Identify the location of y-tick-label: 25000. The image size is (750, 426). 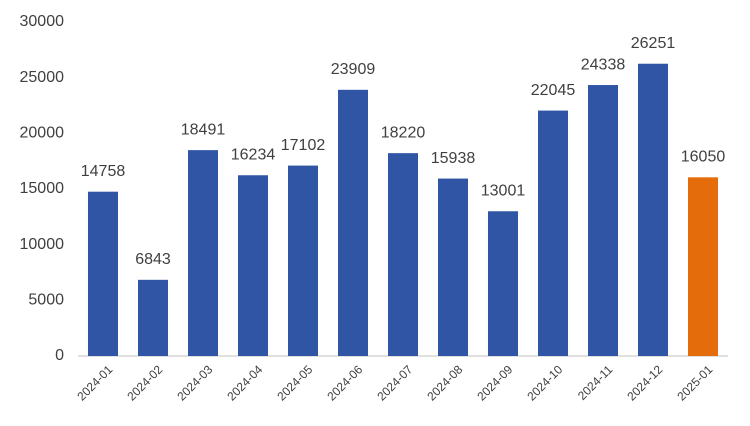
(42, 77).